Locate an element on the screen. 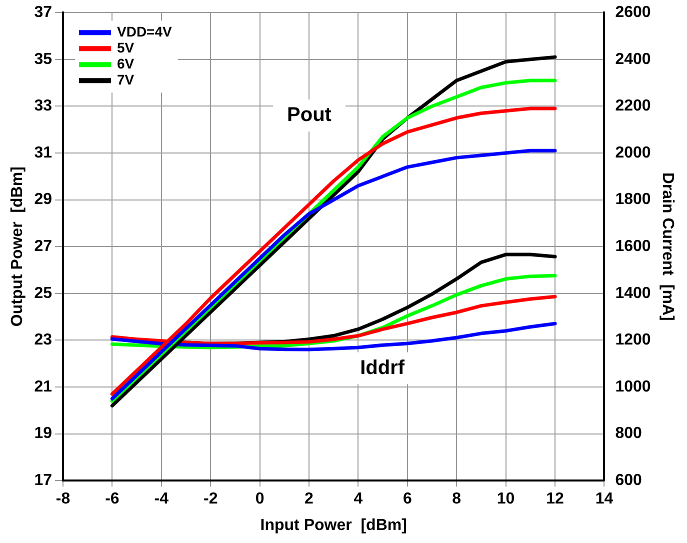  y2-tick-label: 1600 is located at coordinates (633, 247).